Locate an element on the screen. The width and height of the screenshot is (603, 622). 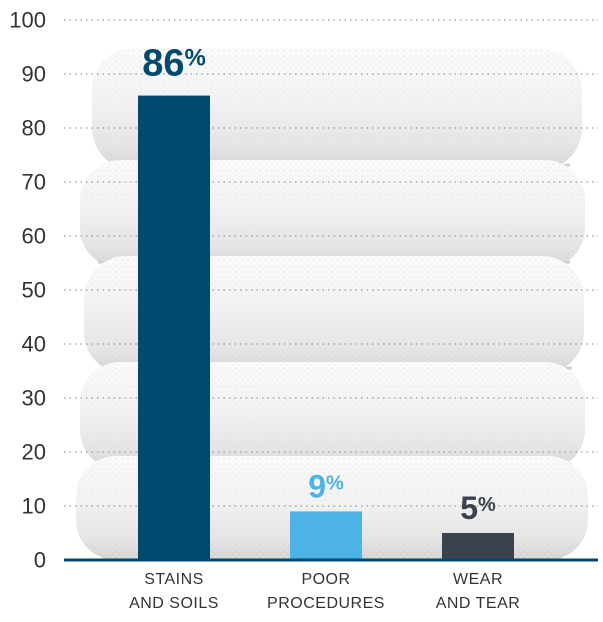
y-axis-tick-labels: 0 10 20 30 40 50 60 70 80 90 100 is located at coordinates (27, 290).